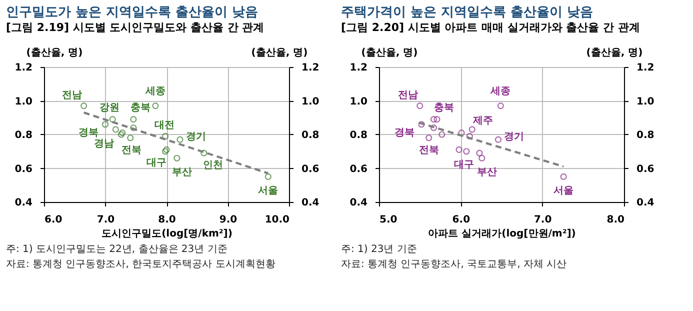  What do you see at coordinates (483, 120) in the screenshot?
I see `annotation: 제주` at bounding box center [483, 120].